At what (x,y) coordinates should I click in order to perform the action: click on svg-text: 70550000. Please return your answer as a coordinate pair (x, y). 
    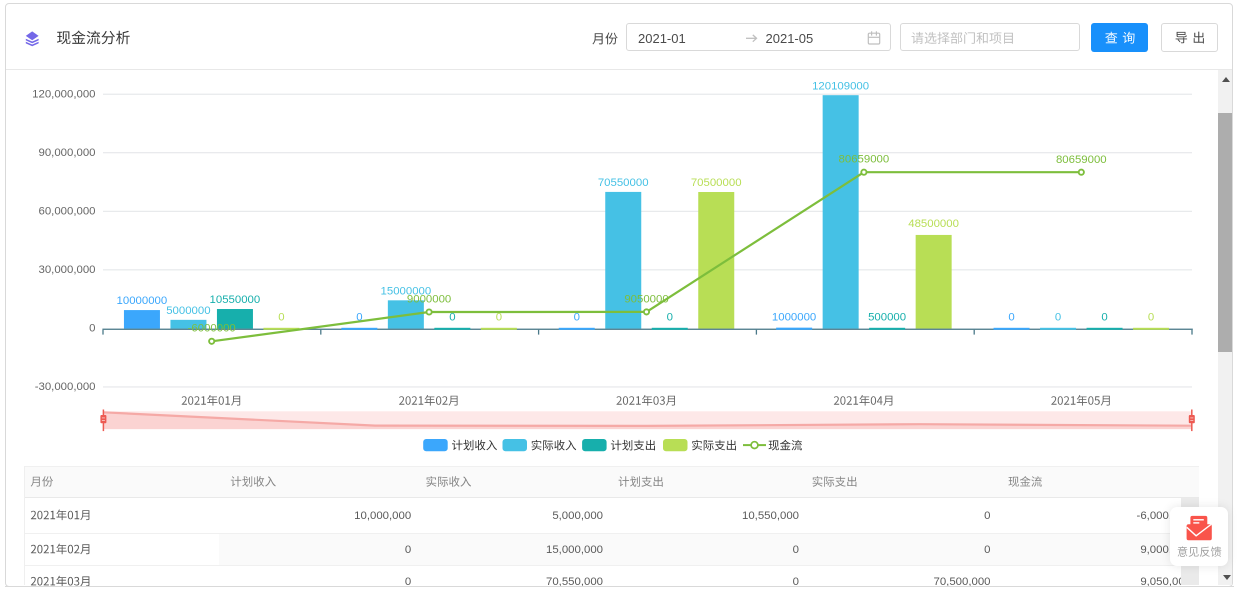
    Looking at the image, I should click on (623, 183).